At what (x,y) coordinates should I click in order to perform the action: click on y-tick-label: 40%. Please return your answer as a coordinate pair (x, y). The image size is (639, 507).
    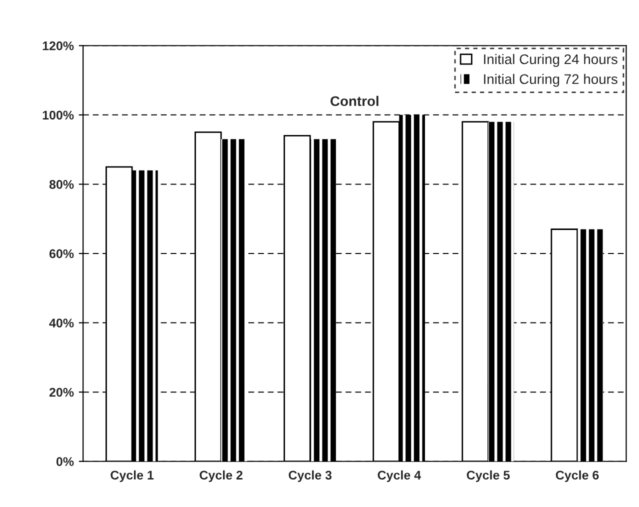
    Looking at the image, I should click on (61, 323).